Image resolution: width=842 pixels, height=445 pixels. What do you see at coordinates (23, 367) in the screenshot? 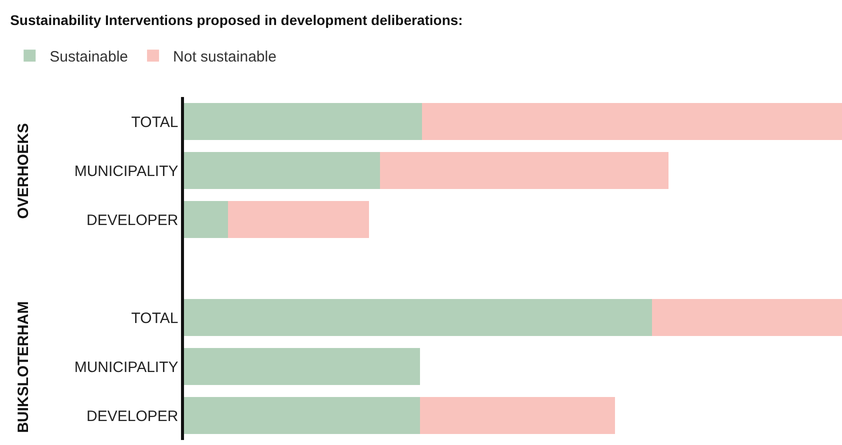
I see `text: BUIKSLOTERHAM` at bounding box center [23, 367].